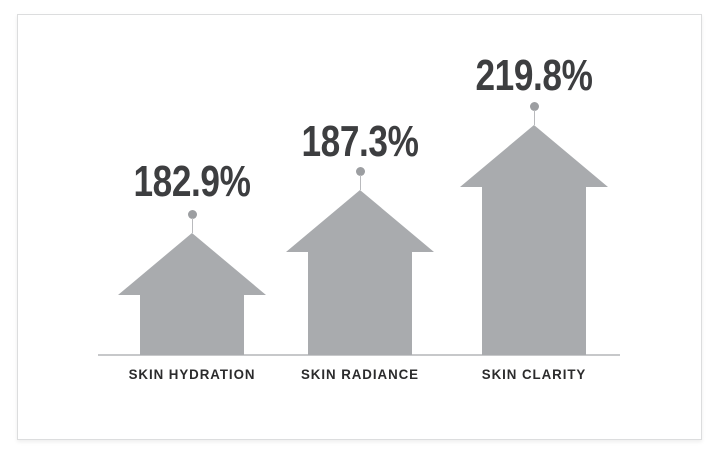 The image size is (718, 455). Describe the element at coordinates (534, 374) in the screenshot. I see `category-label: SKIN CLARITY` at that location.